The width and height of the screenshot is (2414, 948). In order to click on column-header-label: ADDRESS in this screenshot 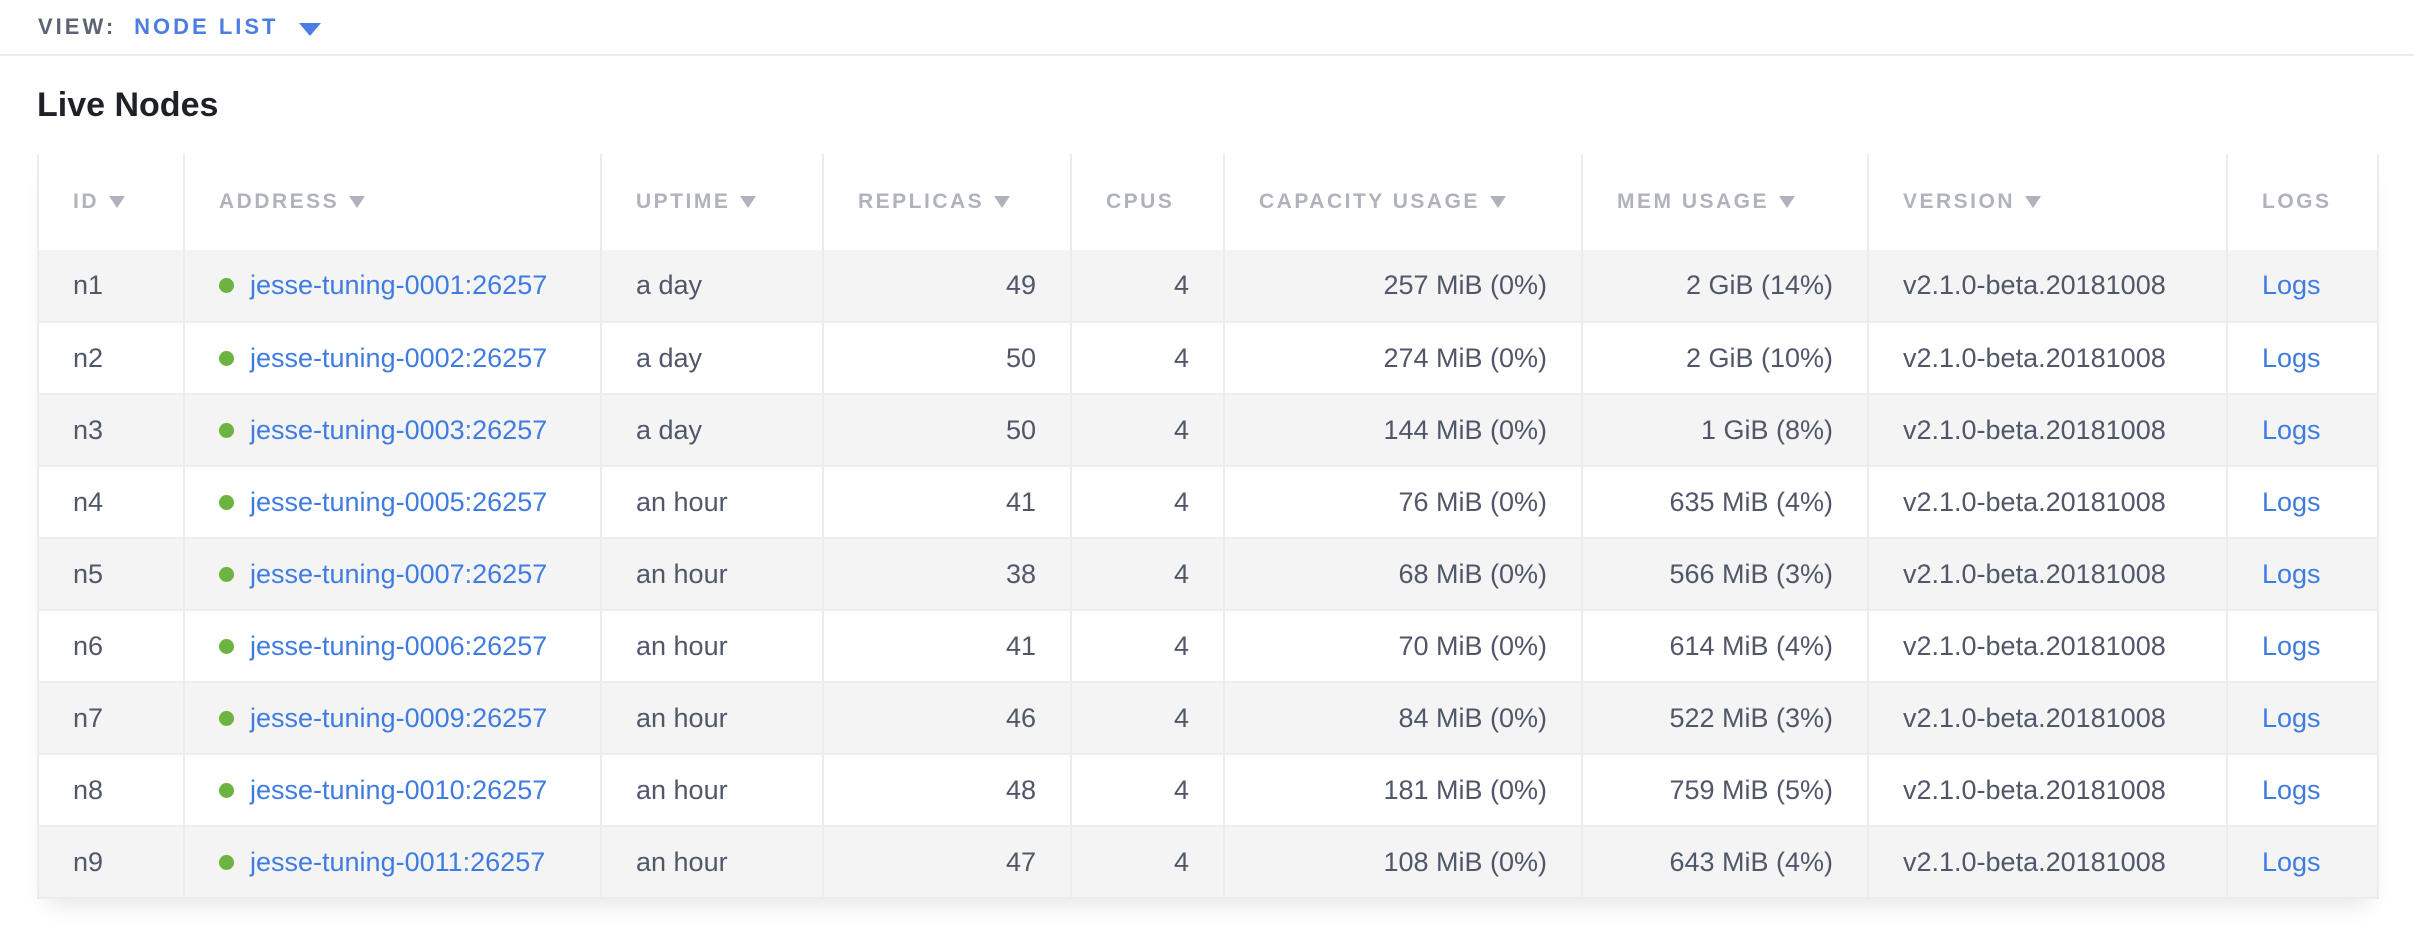, I will do `click(279, 201)`.